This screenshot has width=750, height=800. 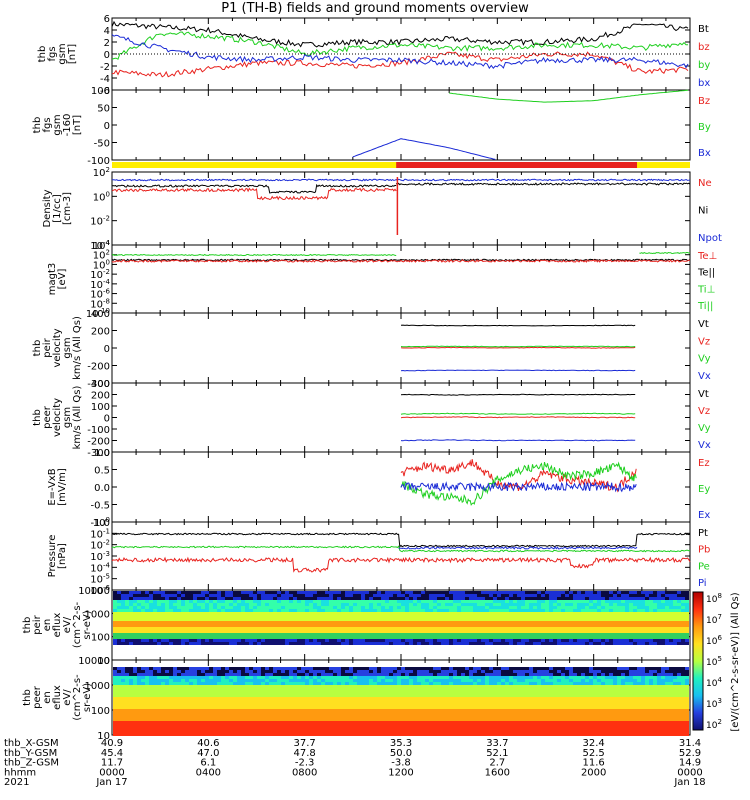 I want to click on y-axis-label: en, so click(x=47, y=625).